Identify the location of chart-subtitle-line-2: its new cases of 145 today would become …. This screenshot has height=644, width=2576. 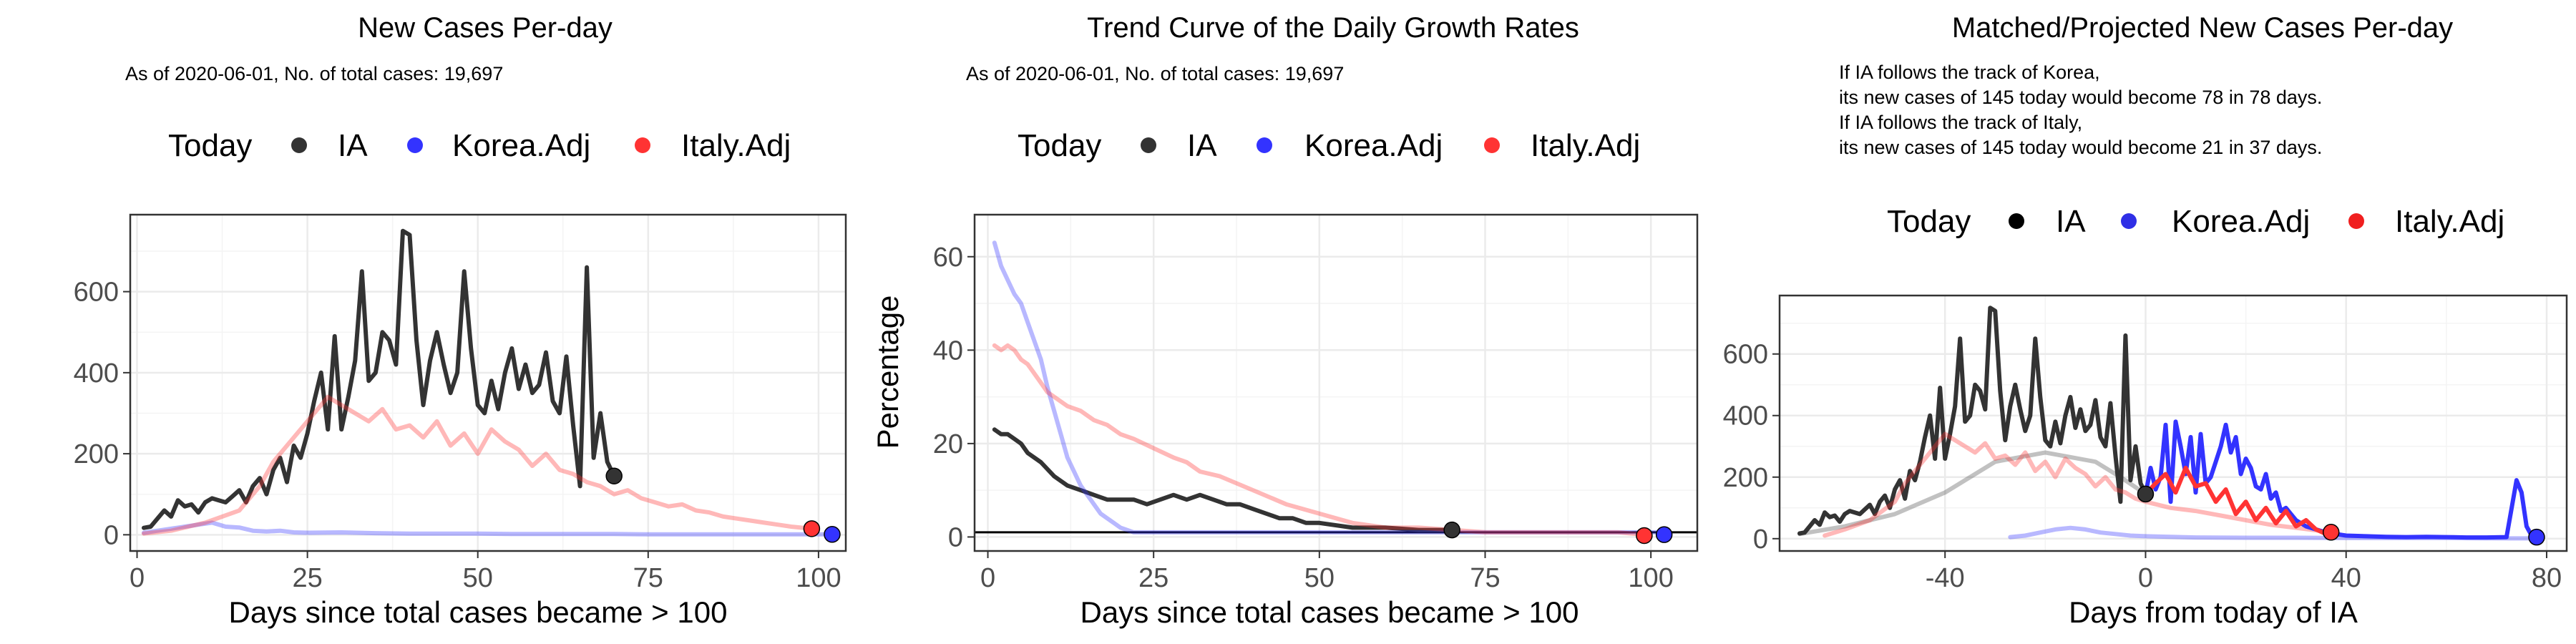
(2080, 97).